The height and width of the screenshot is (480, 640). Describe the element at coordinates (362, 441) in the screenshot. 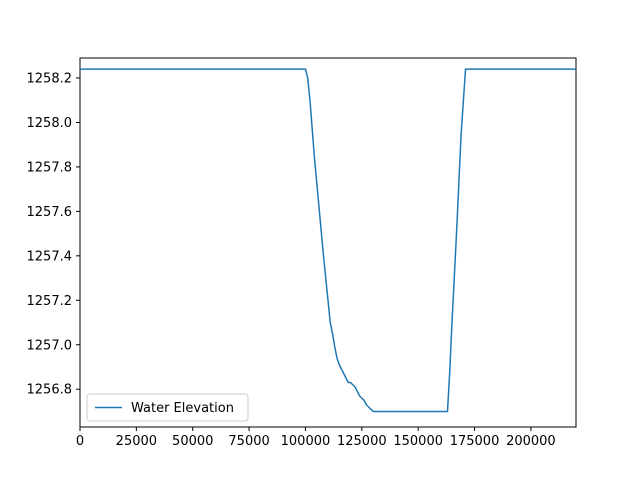

I see `x-tick-label: 125000` at that location.